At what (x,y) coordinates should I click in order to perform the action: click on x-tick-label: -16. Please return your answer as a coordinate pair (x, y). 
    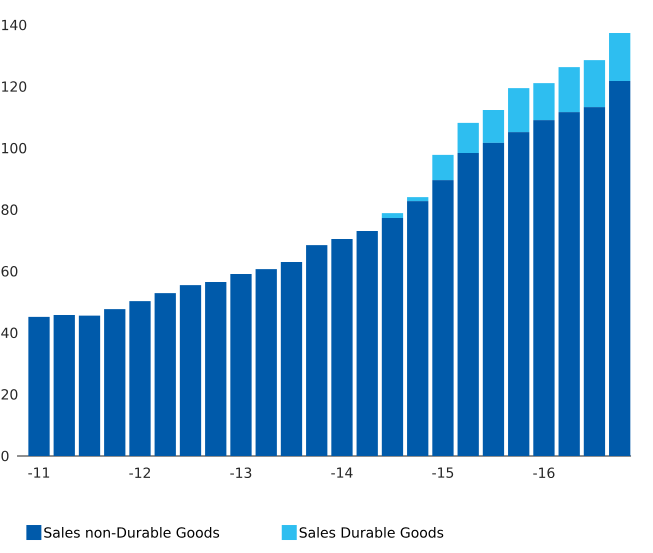
    Looking at the image, I should click on (543, 473).